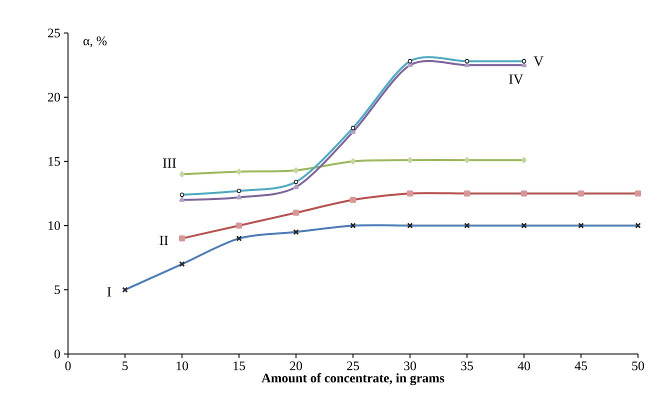 This screenshot has width=660, height=414. What do you see at coordinates (54, 97) in the screenshot?
I see `y-tick-label: 20` at bounding box center [54, 97].